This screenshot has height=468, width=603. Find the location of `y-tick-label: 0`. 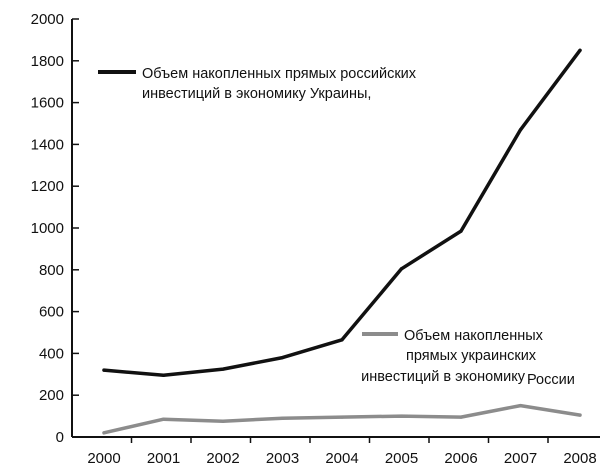

y-tick-label: 0 is located at coordinates (60, 437).